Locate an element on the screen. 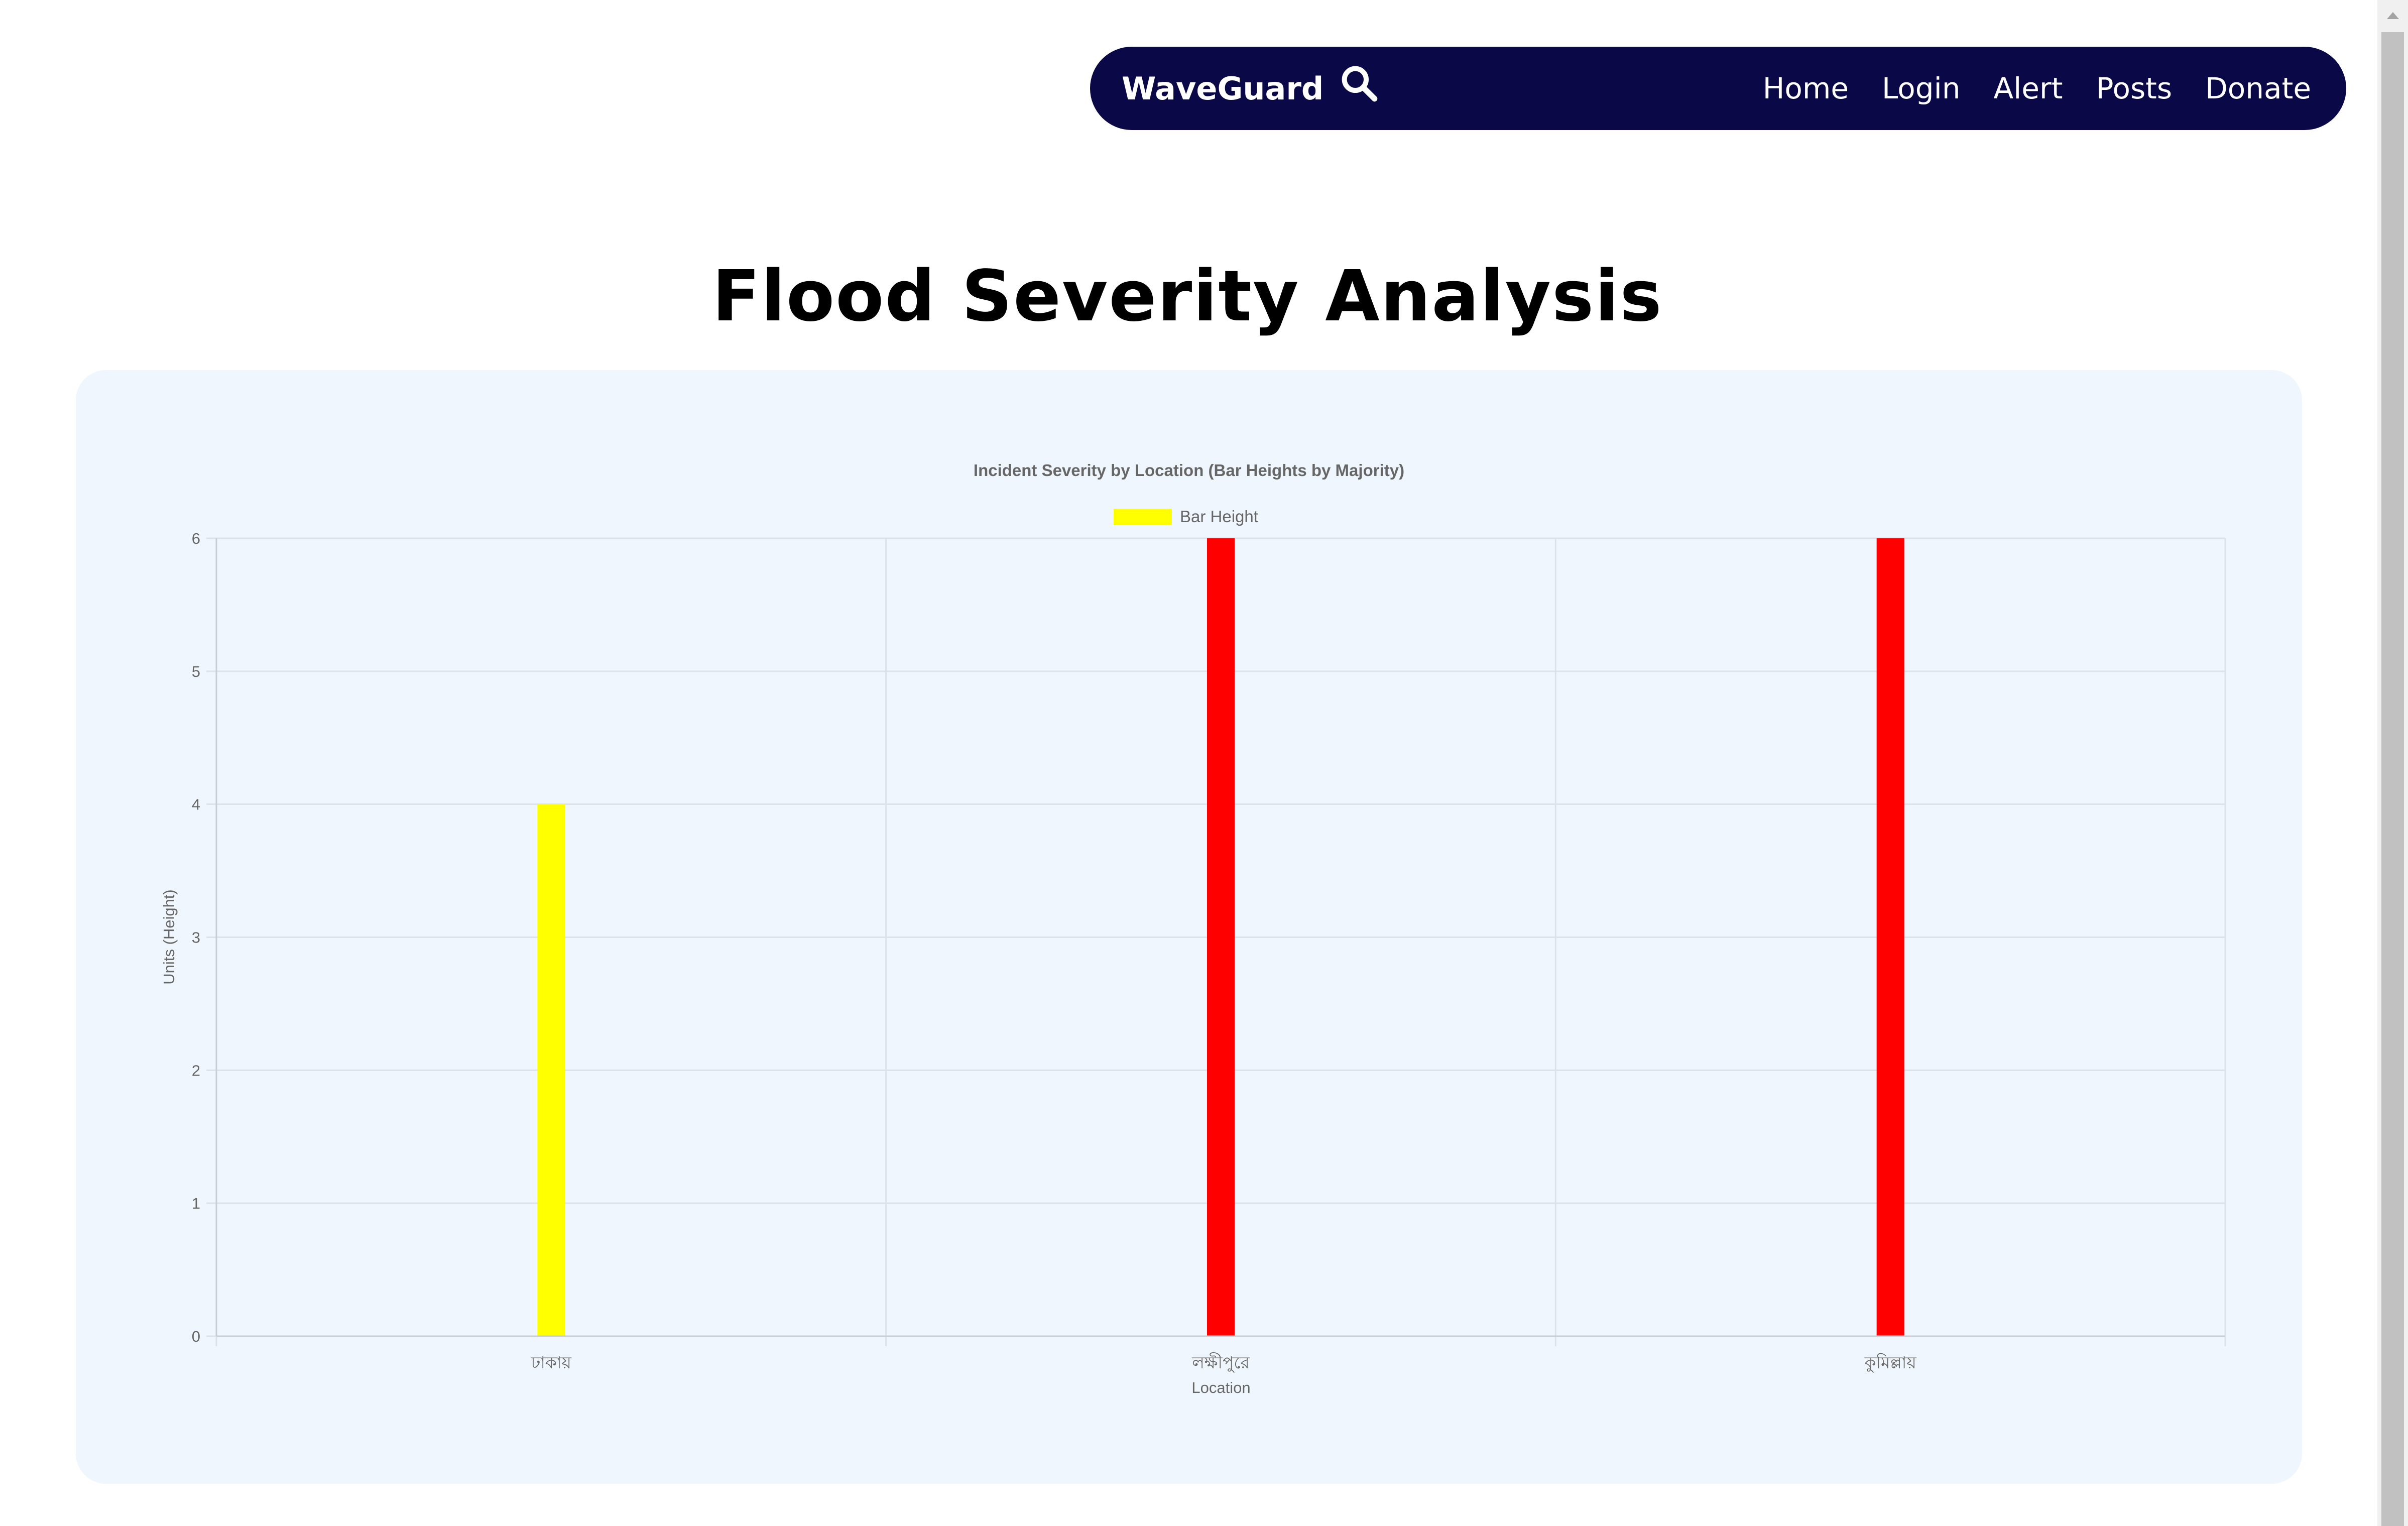 This screenshot has width=2408, height=1526. y-tick-label: 5 is located at coordinates (196, 671).